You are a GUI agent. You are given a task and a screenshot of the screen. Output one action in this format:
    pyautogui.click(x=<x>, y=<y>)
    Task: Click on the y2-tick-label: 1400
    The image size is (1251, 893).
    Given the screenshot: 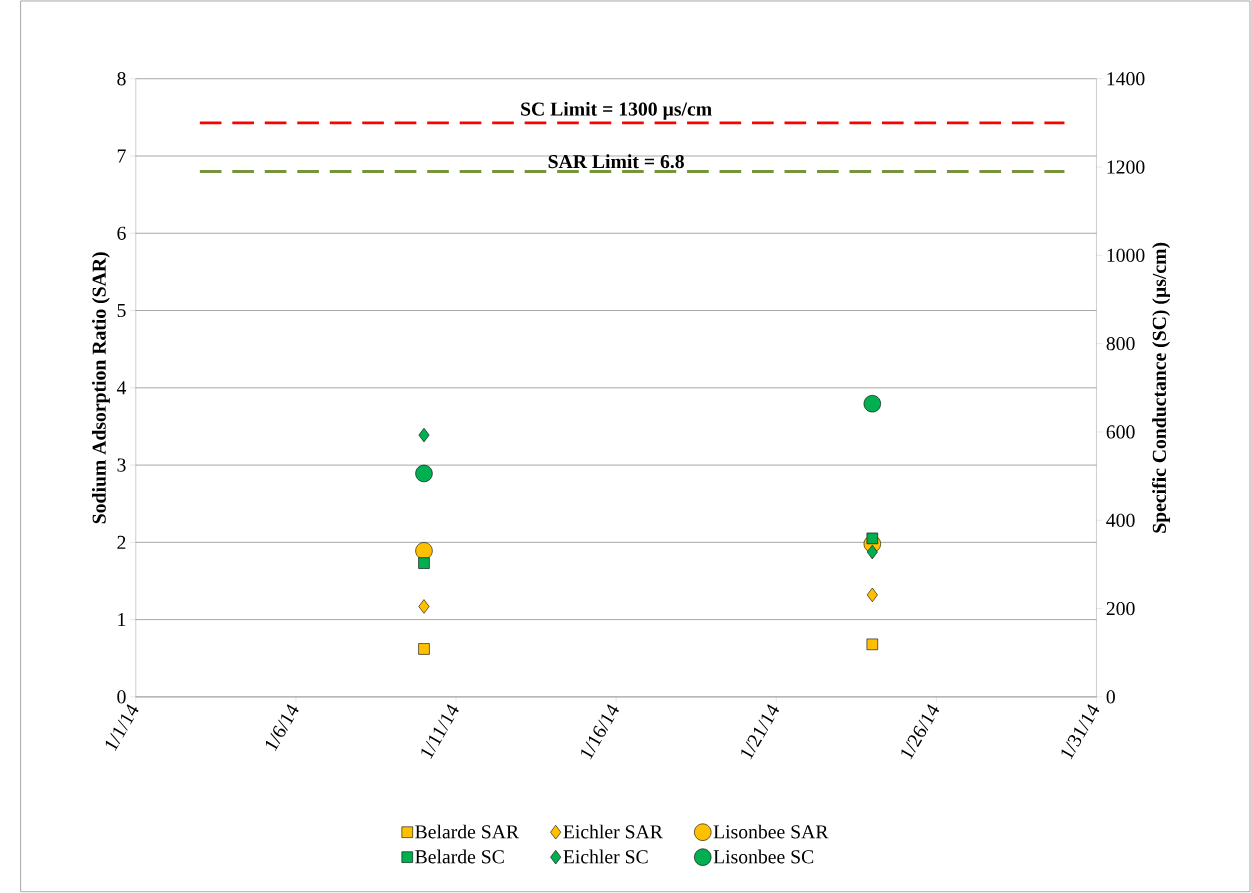 What is the action you would take?
    pyautogui.click(x=1126, y=79)
    